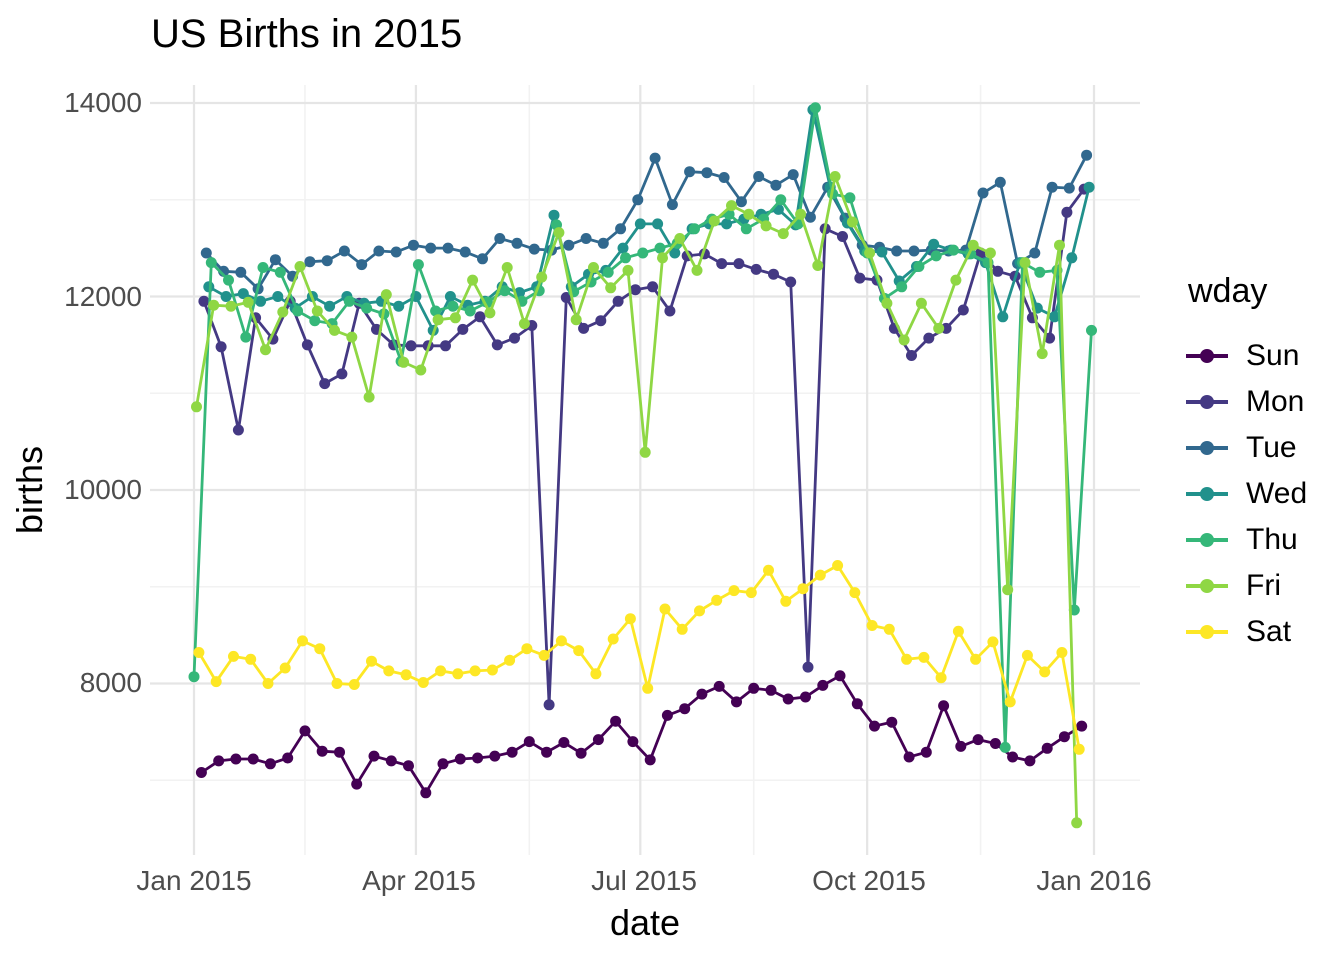  Describe the element at coordinates (869, 880) in the screenshot. I see `x-tick-label: Oct 2015` at that location.